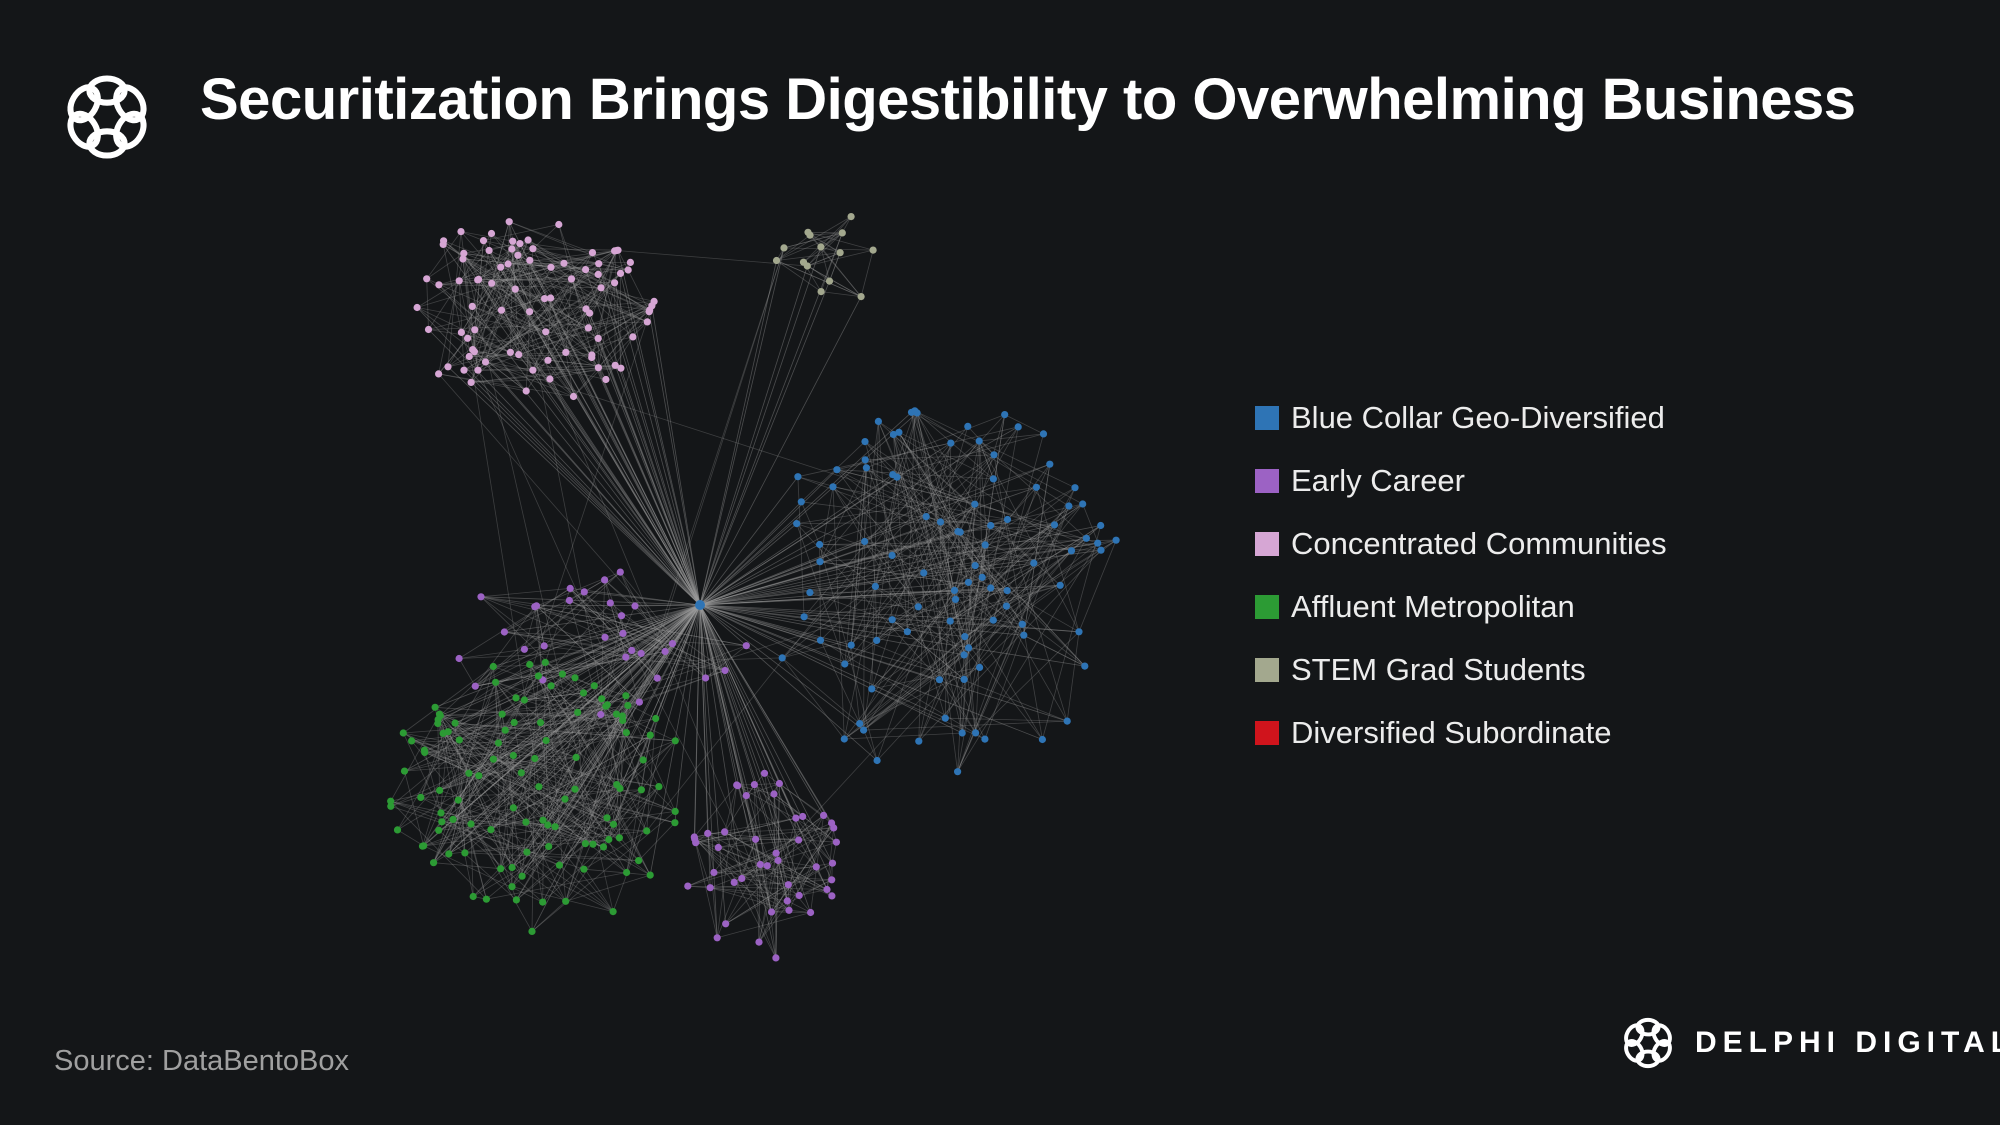  What do you see at coordinates (1267, 606) in the screenshot?
I see `legend-swatch` at bounding box center [1267, 606].